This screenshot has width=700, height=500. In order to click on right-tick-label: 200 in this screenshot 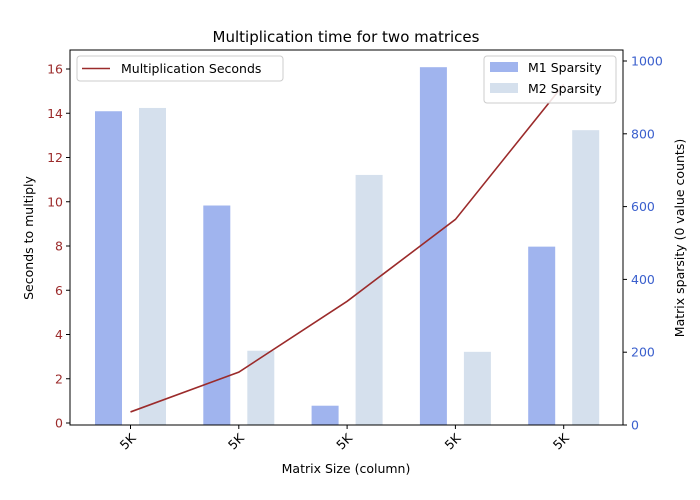, I will do `click(643, 352)`.